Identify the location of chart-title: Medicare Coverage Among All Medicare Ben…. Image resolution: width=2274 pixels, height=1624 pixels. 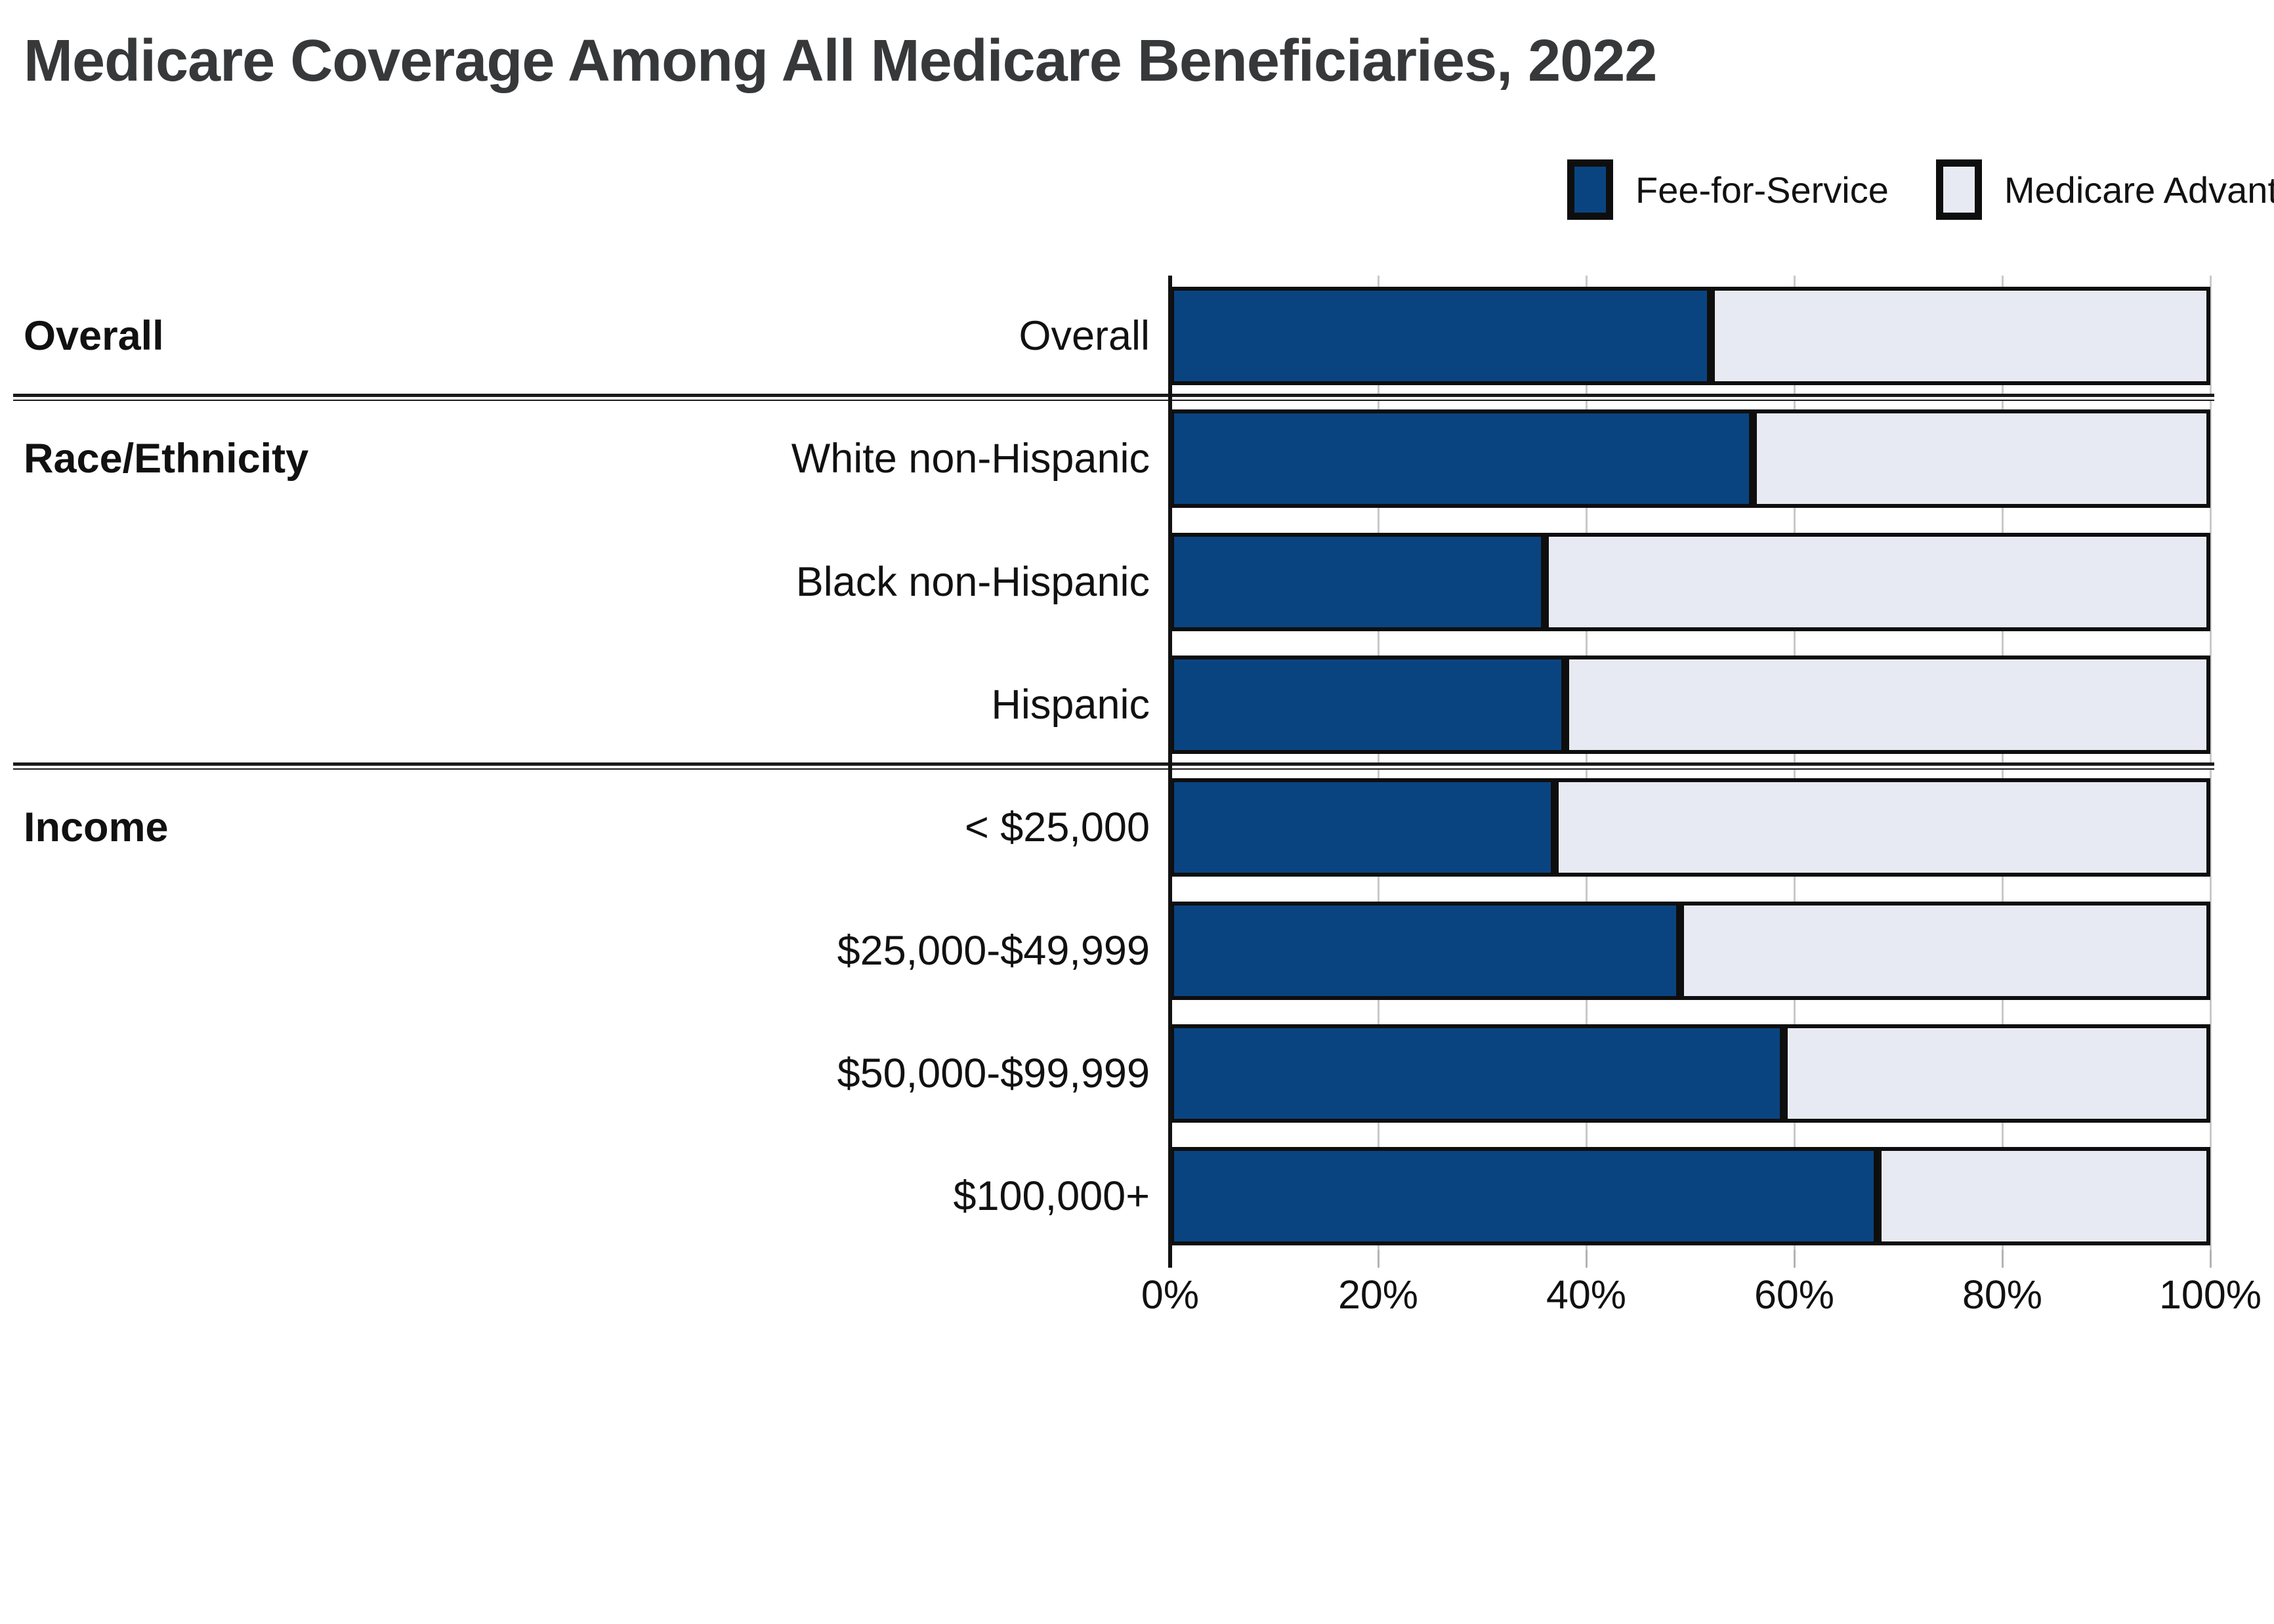
(840, 61).